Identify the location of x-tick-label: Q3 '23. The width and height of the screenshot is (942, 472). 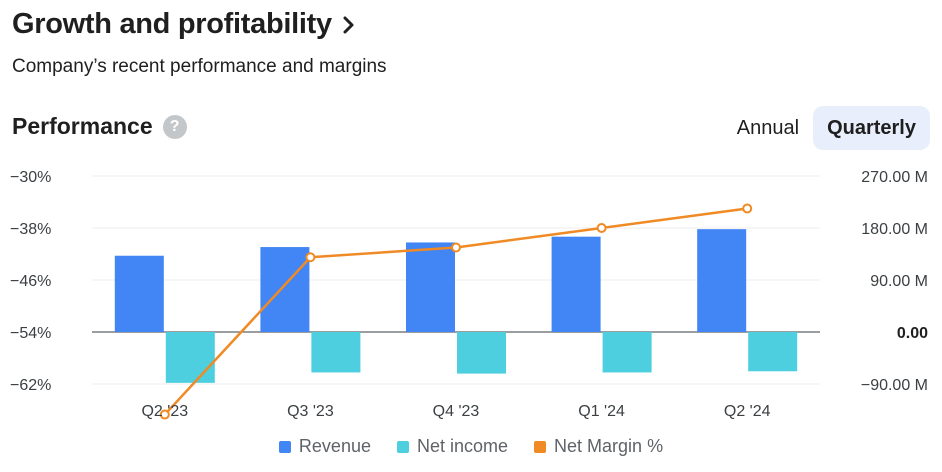
(310, 411).